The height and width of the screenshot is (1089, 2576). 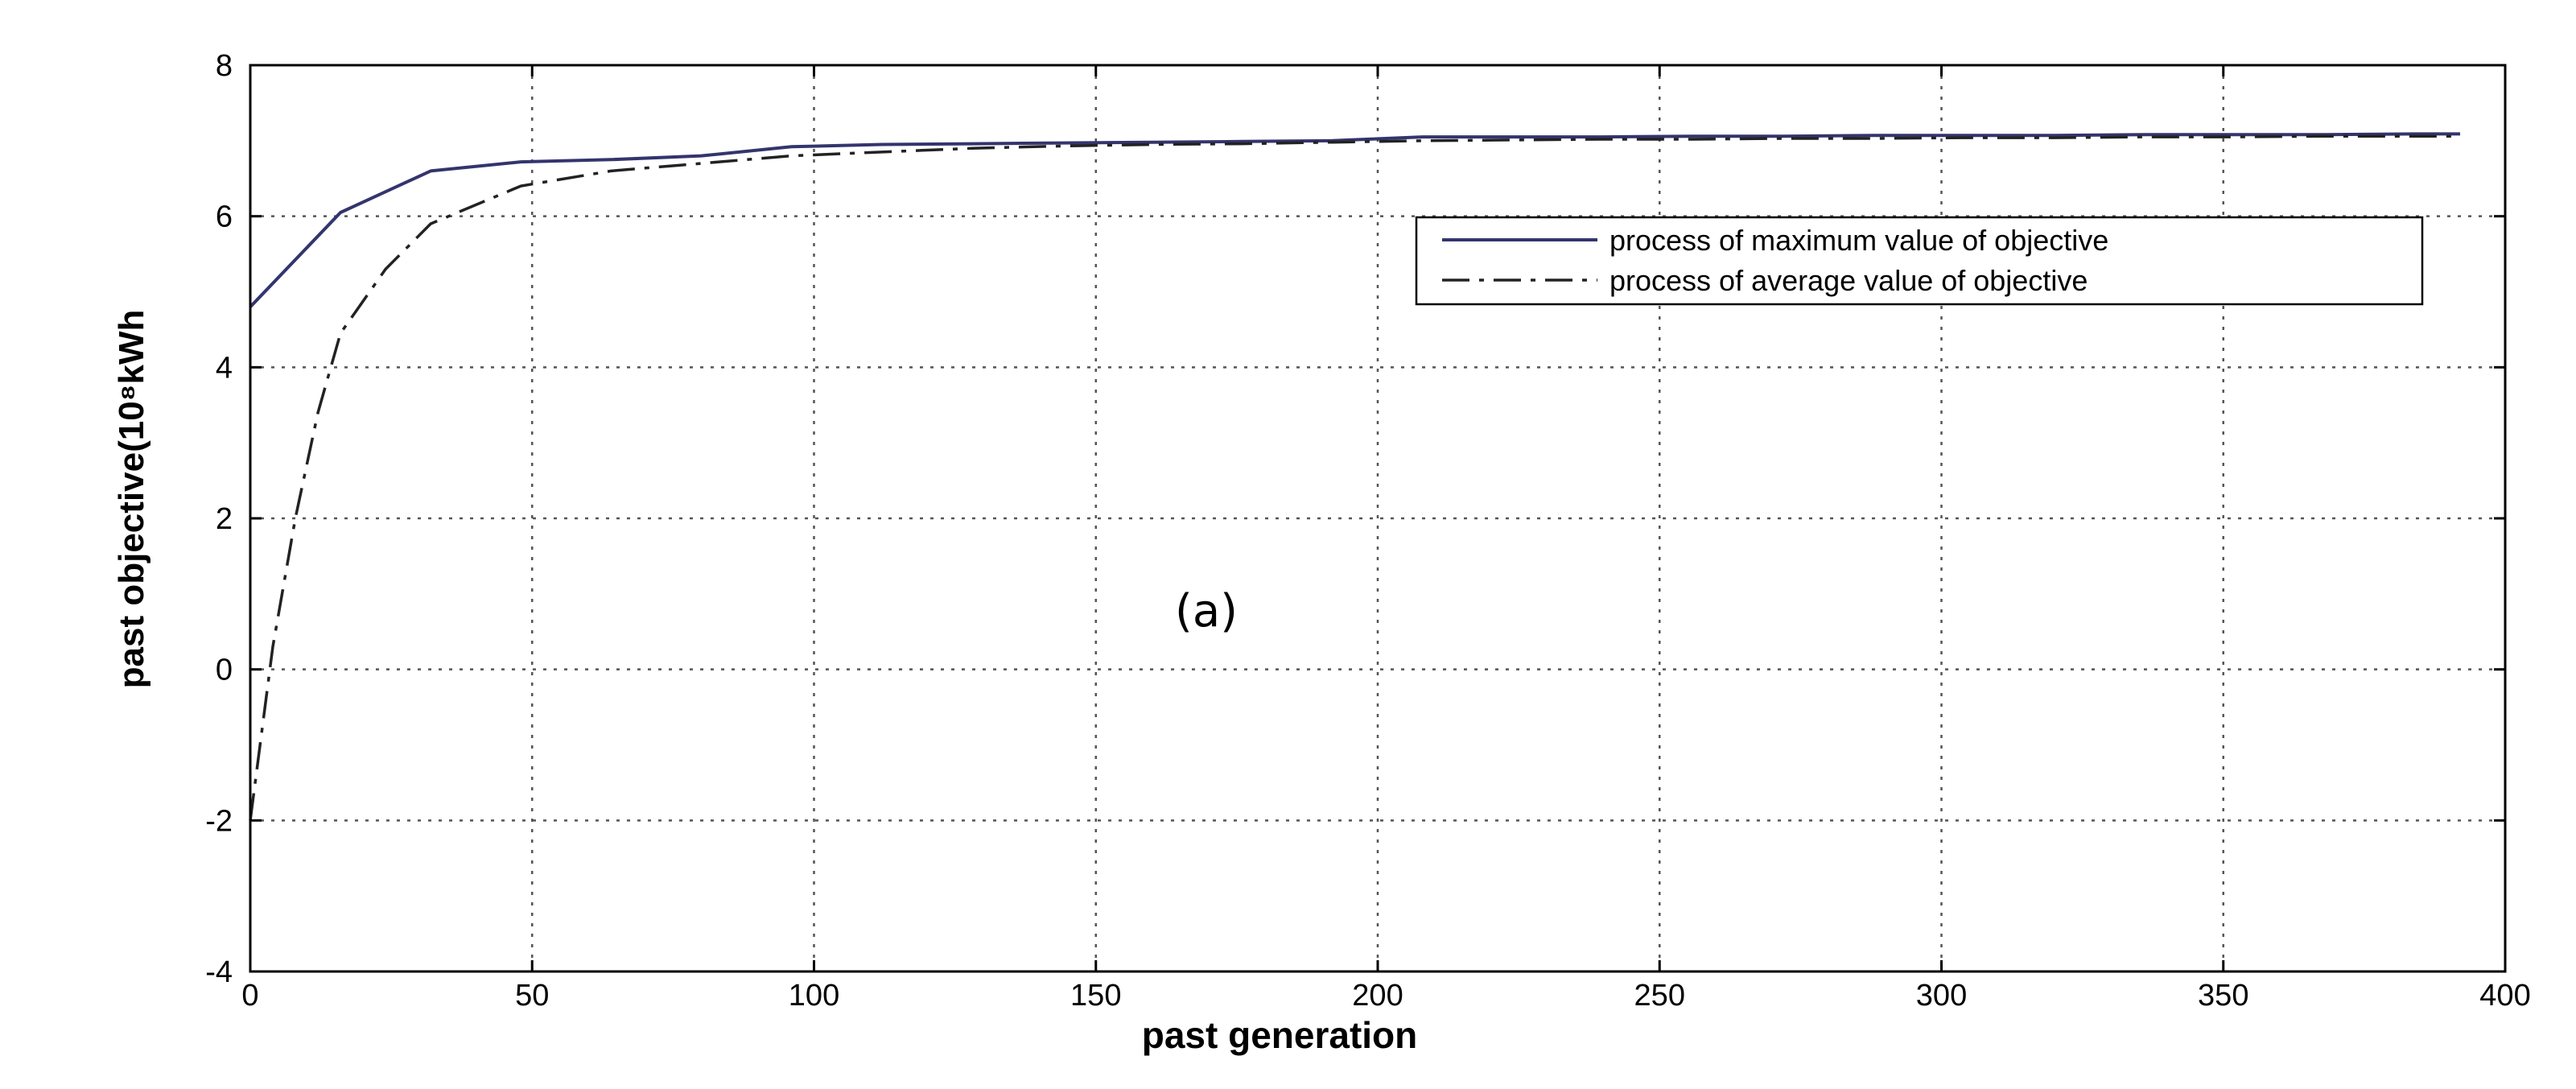 I want to click on x-tick-label: 100, so click(x=814, y=996).